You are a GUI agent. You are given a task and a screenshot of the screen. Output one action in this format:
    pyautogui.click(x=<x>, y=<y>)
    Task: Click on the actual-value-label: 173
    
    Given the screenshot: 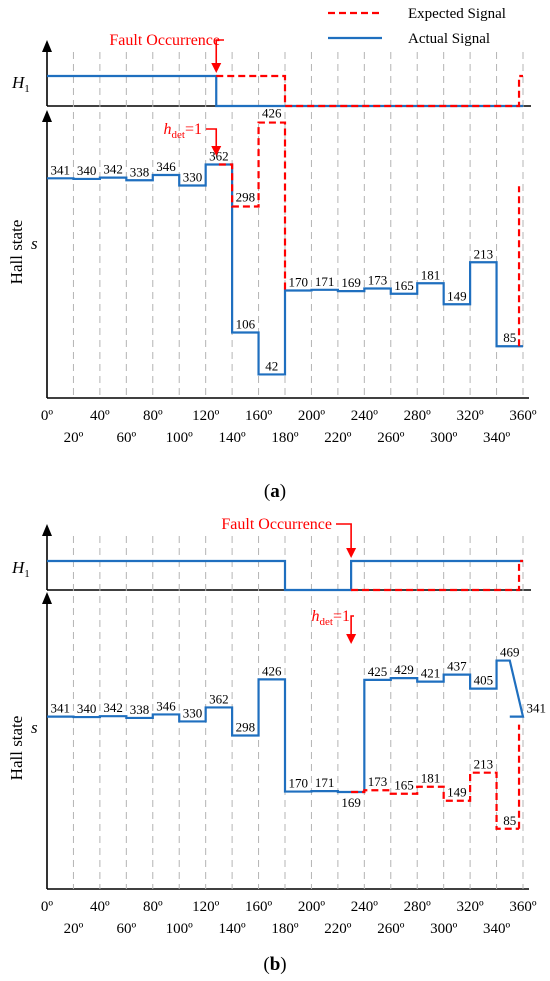 What is the action you would take?
    pyautogui.click(x=378, y=280)
    